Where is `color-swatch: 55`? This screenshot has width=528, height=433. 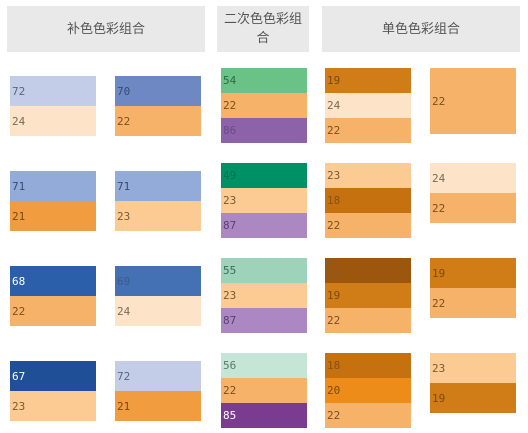
color-swatch: 55 is located at coordinates (264, 270).